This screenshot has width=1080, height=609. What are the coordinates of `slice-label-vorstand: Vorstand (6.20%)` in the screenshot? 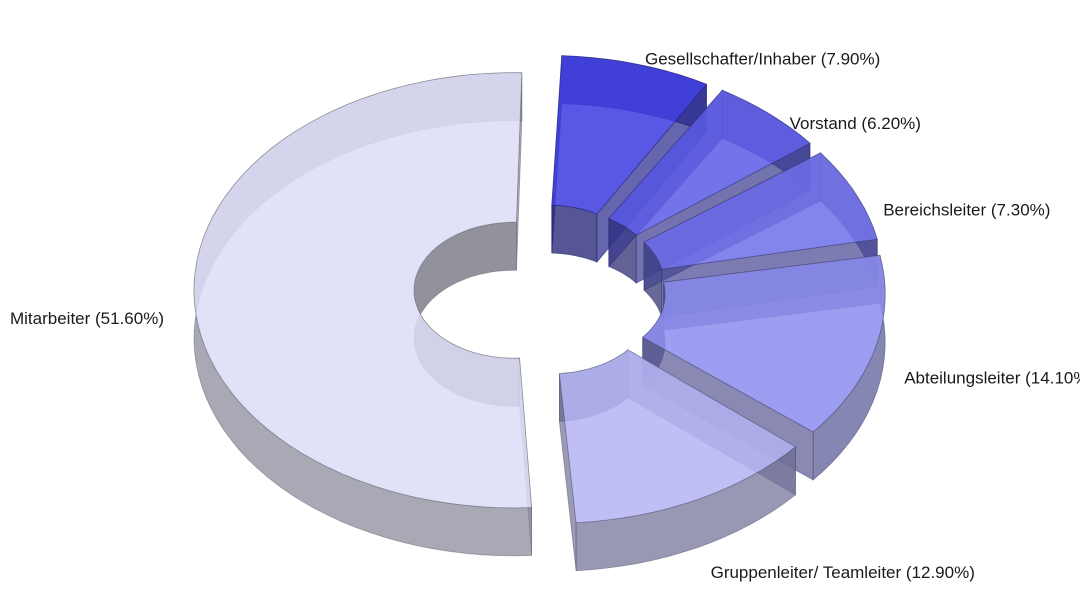 It's located at (855, 123).